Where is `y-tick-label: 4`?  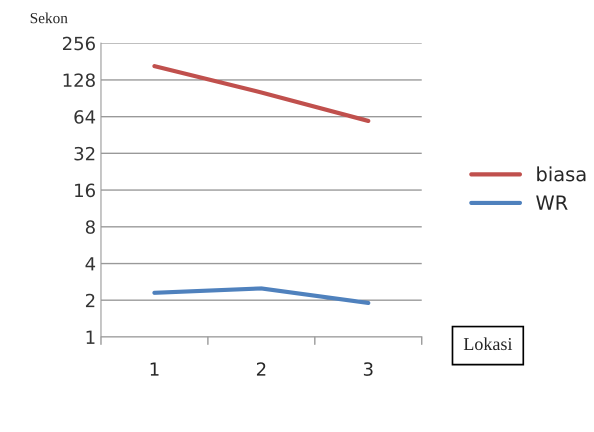 y-tick-label: 4 is located at coordinates (91, 263).